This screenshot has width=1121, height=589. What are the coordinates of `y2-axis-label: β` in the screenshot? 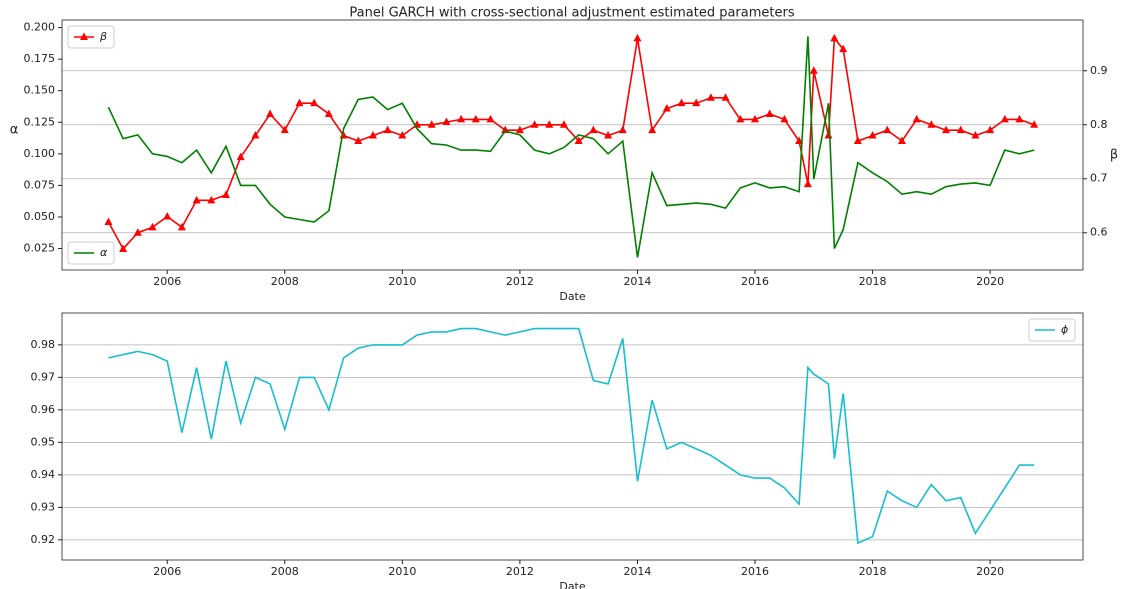 It's located at (1114, 155).